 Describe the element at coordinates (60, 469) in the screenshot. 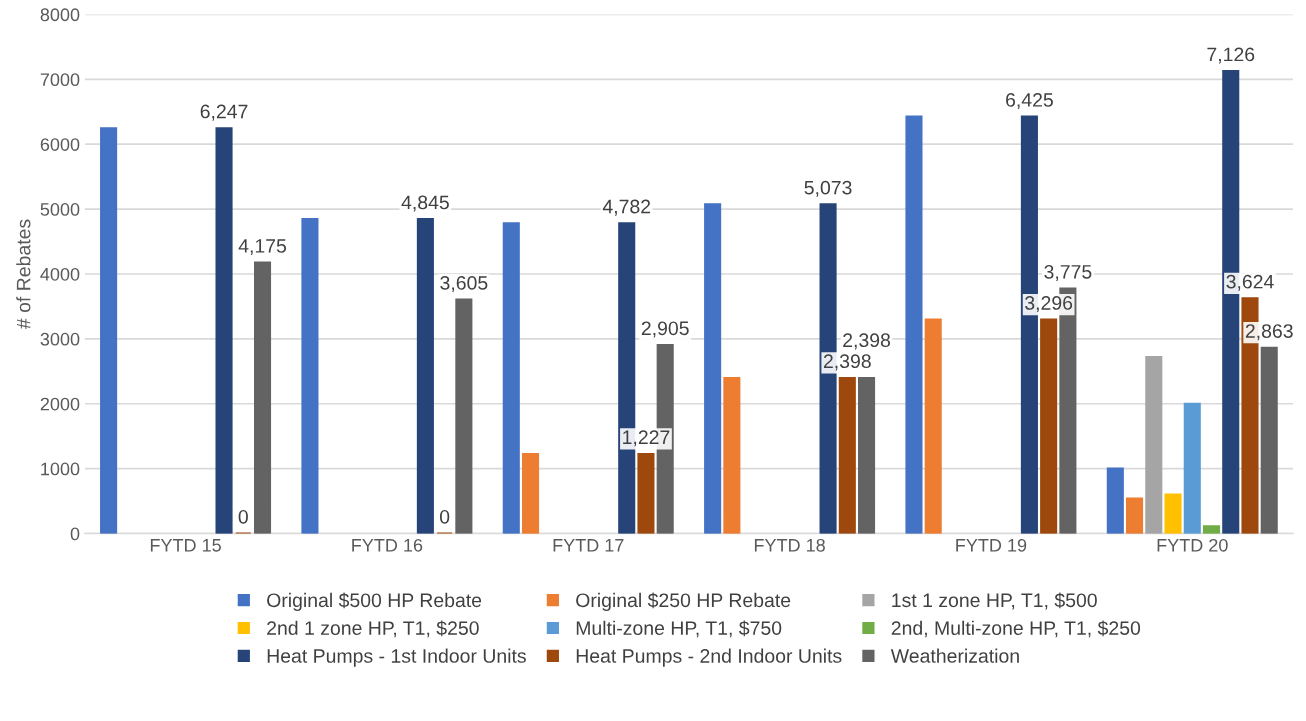

I see `y-tick-label: 1000` at that location.